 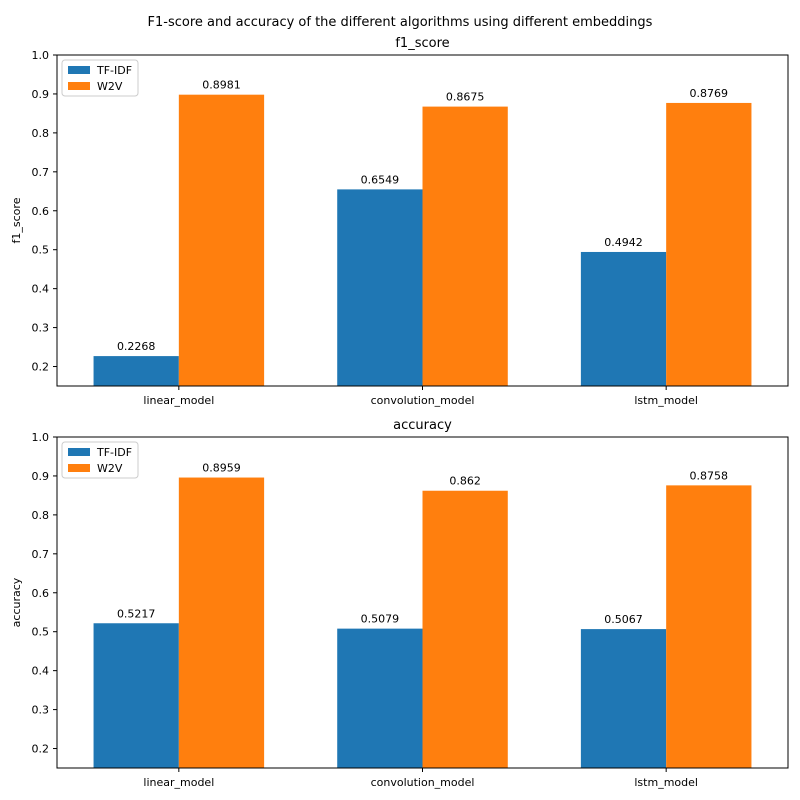 What do you see at coordinates (221, 85) in the screenshot?
I see `bar-value-label: 0.8981` at bounding box center [221, 85].